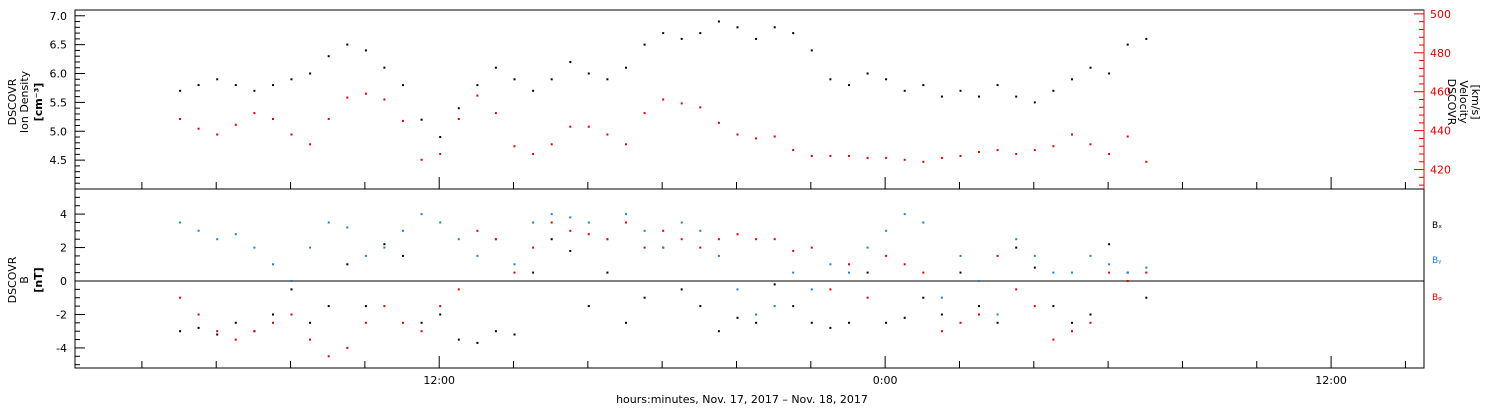 The image size is (1500, 410). What do you see at coordinates (12, 279) in the screenshot?
I see `bottom-left-ylabel-line1: DSCOVR` at bounding box center [12, 279].